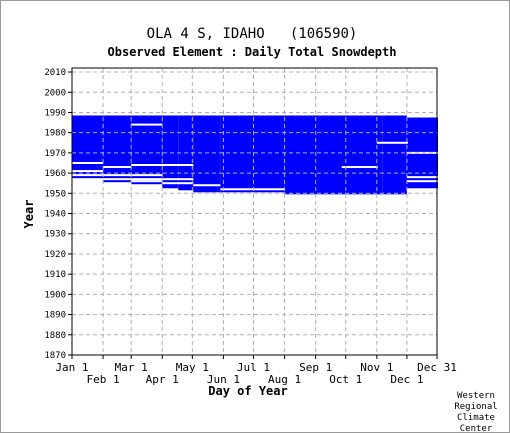 This screenshot has width=510, height=433. What do you see at coordinates (55, 316) in the screenshot?
I see `y-tick-label: 1890` at bounding box center [55, 316].